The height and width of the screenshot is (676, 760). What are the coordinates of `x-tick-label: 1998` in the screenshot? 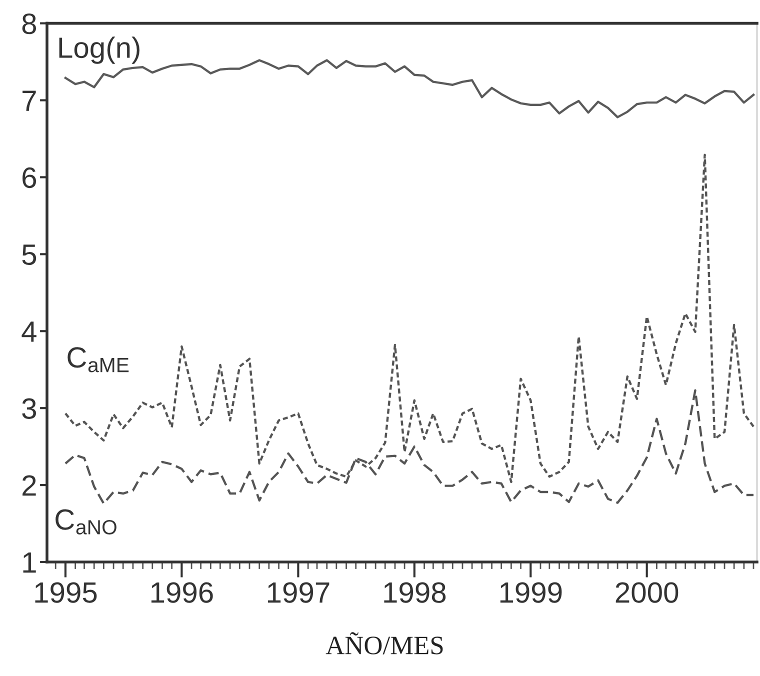 It's located at (415, 592).